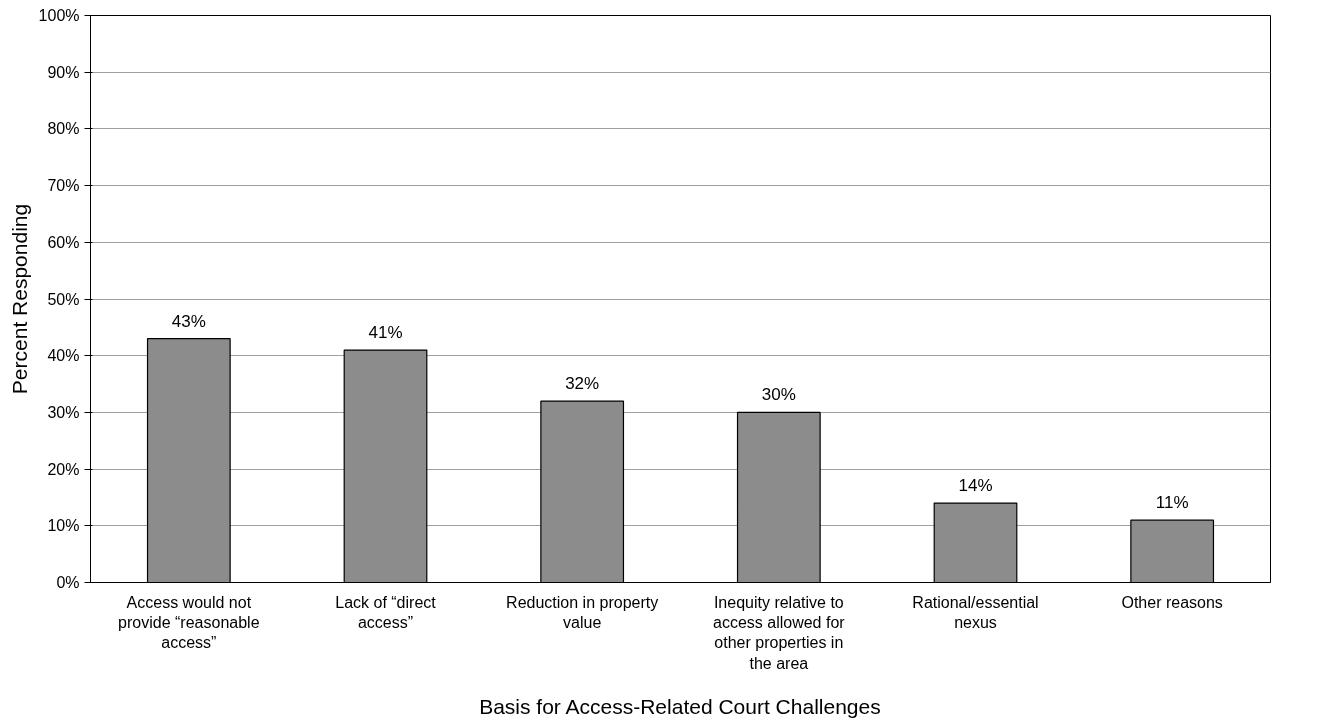 This screenshot has height=728, width=1320. Describe the element at coordinates (63, 356) in the screenshot. I see `y-tick-label: 40%` at that location.